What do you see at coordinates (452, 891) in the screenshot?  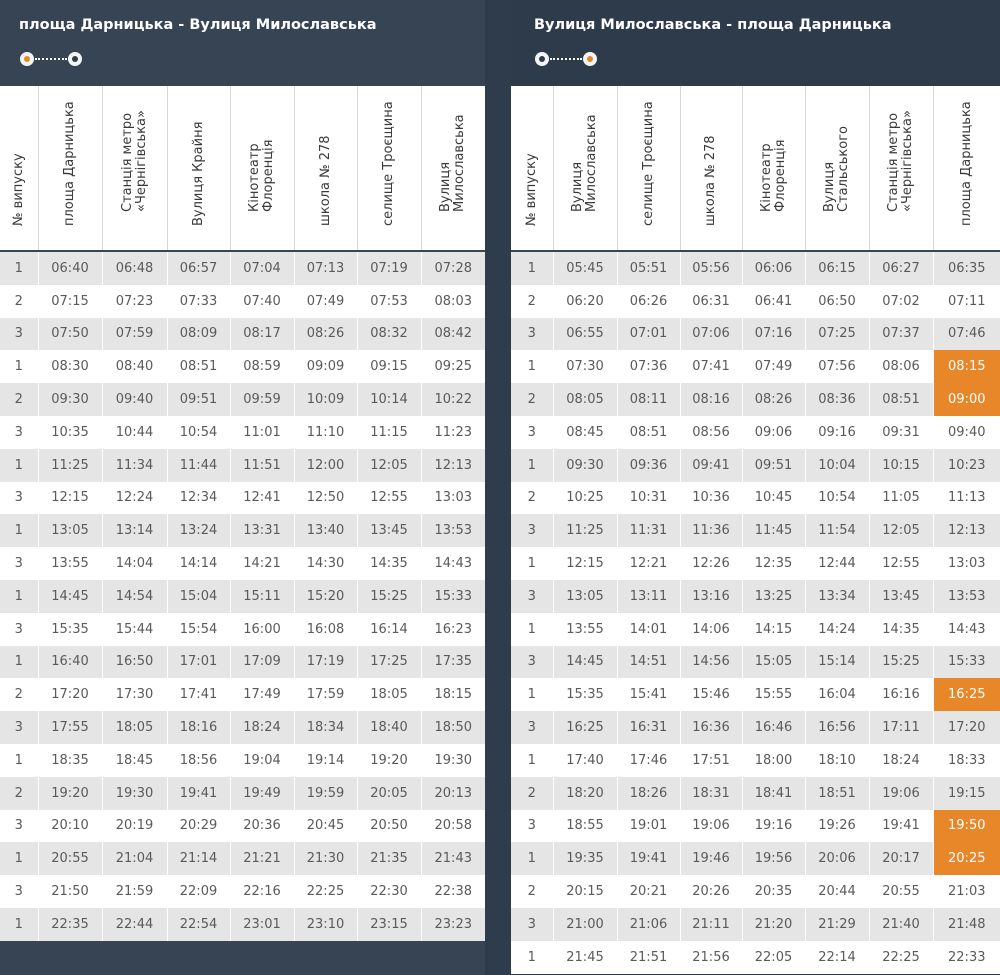 I see `departure-time-cell: 22:38` at bounding box center [452, 891].